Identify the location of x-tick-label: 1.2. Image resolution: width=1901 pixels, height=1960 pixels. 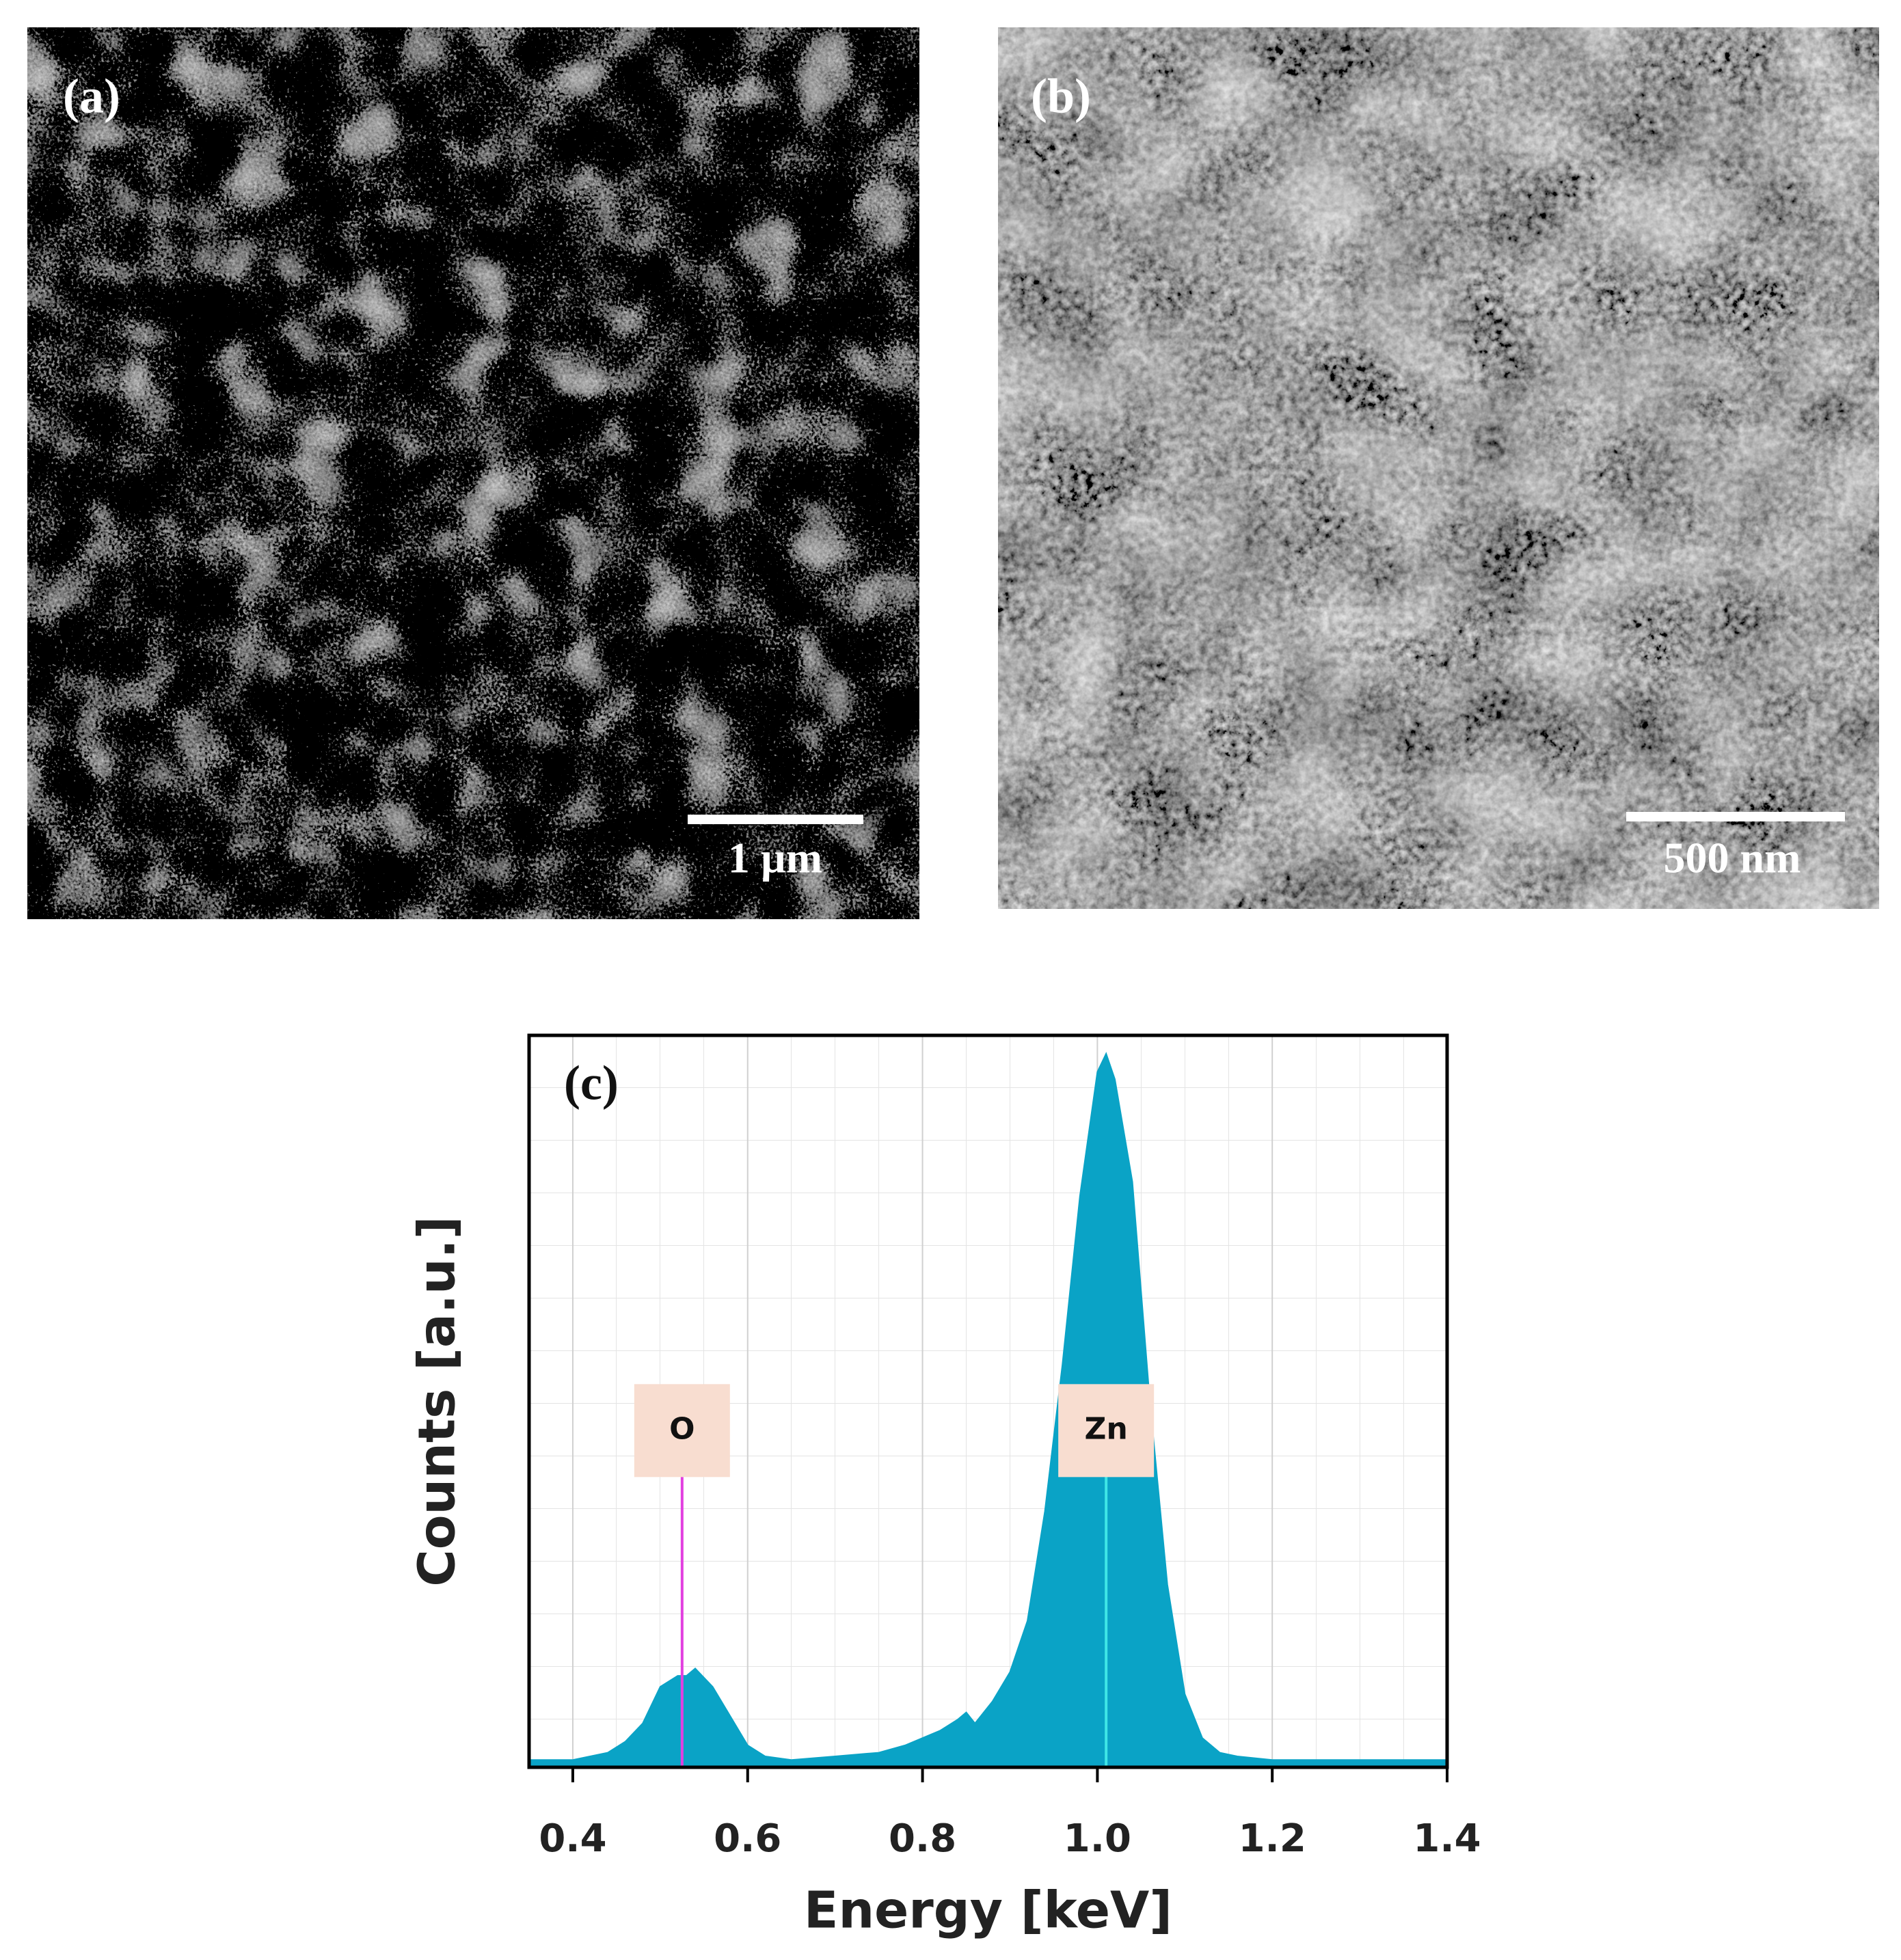
(1272, 1839).